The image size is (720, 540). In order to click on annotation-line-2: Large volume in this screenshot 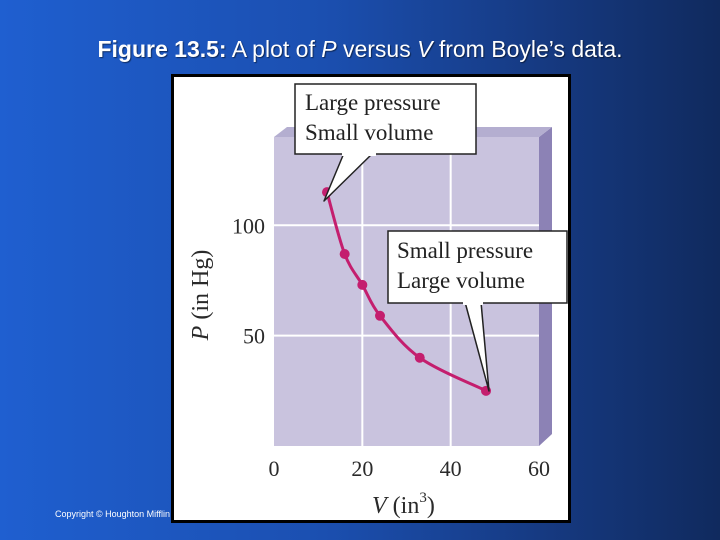, I will do `click(461, 280)`.